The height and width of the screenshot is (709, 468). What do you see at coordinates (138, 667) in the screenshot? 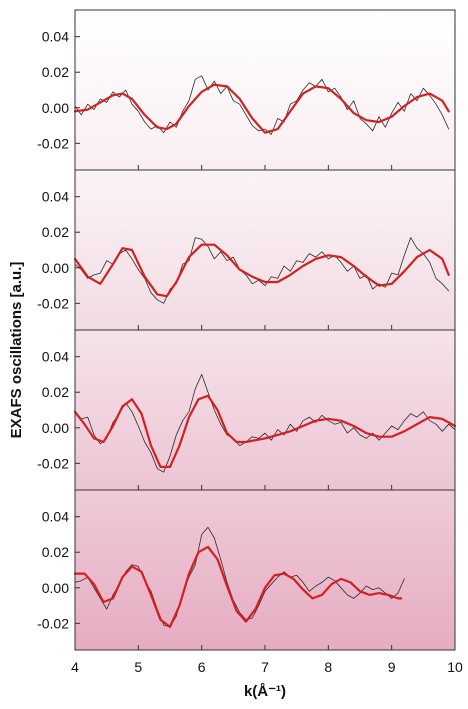
I see `x-tick-label: 5` at bounding box center [138, 667].